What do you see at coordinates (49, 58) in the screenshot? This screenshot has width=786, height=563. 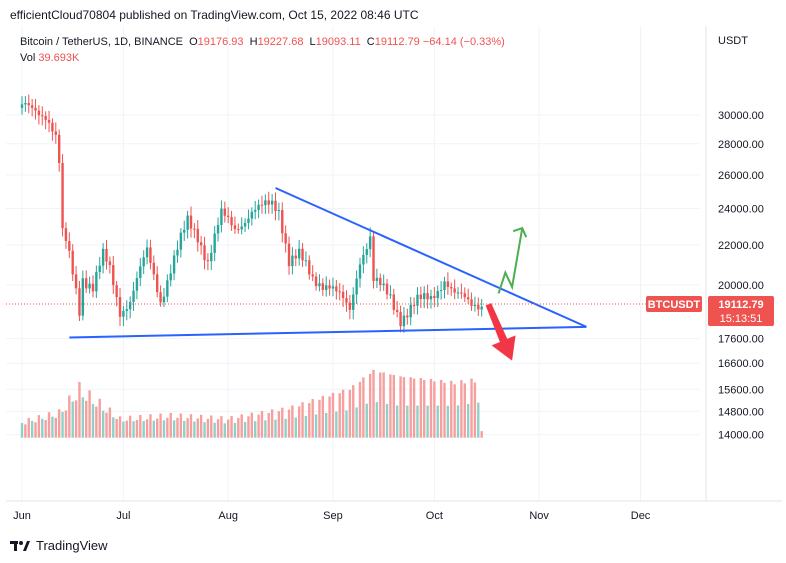 I see `volume-legend: Vol 39.693K` at bounding box center [49, 58].